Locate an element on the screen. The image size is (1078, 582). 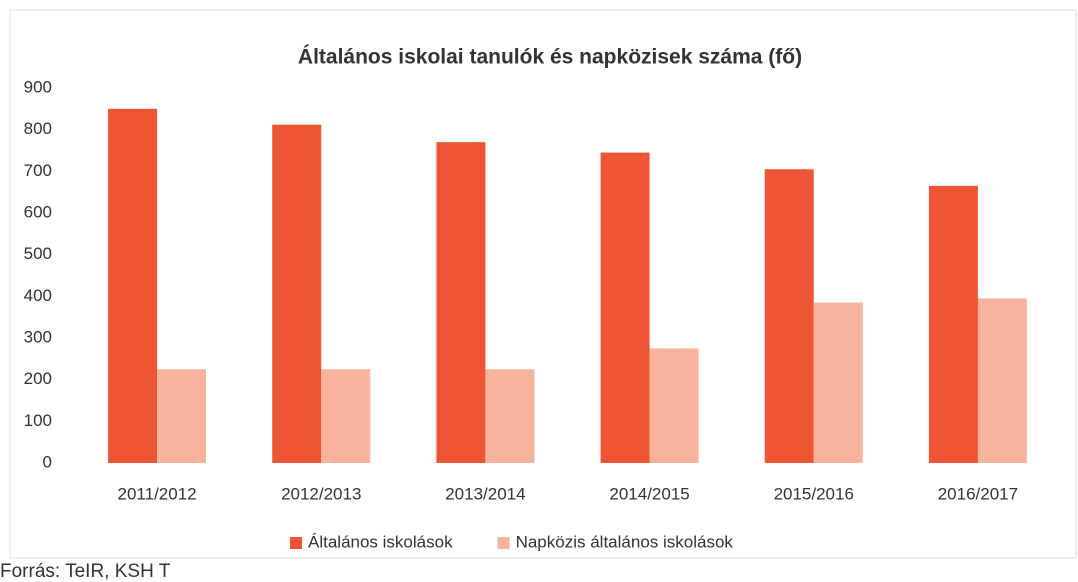
y-tick-label: 900 is located at coordinates (38, 86).